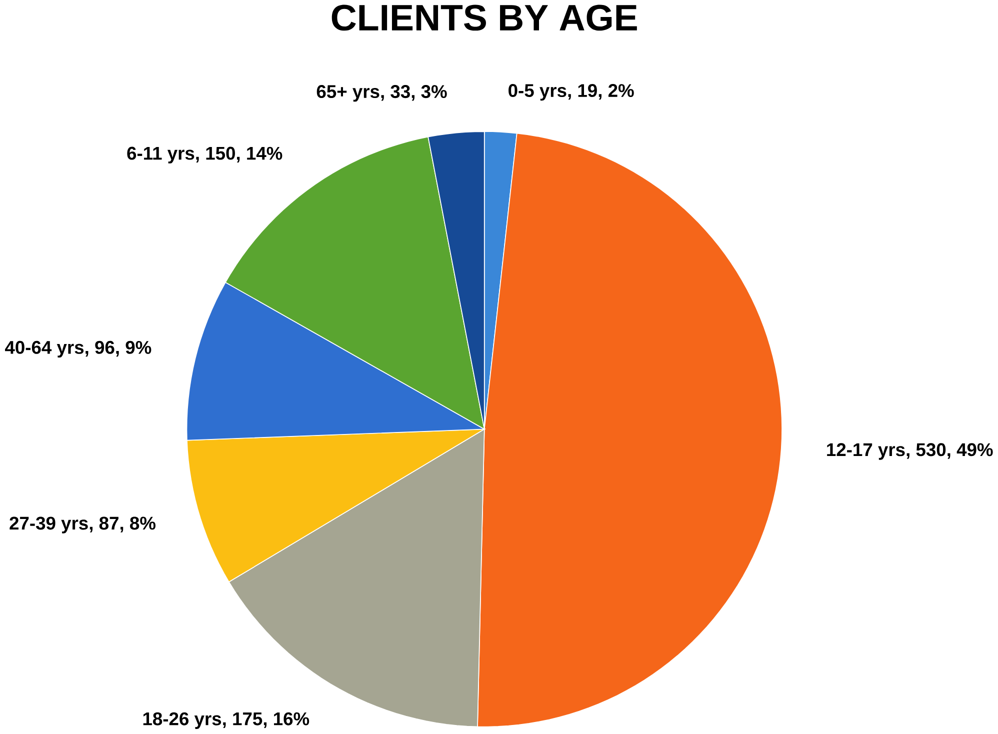 The image size is (998, 734). Describe the element at coordinates (266, 720) in the screenshot. I see `data-label: , 175, 16%` at that location.